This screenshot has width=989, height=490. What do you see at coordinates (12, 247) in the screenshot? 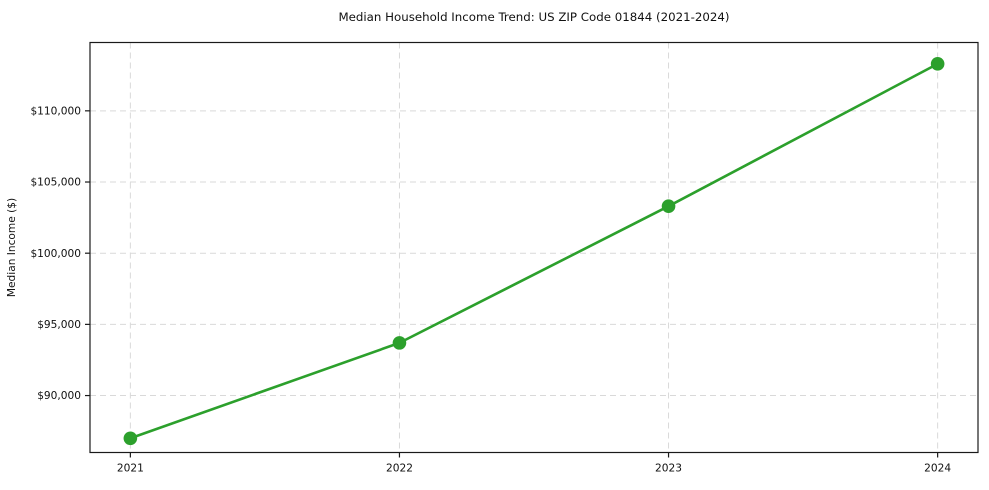
I see `y-axis-label: Median Income ($)` at bounding box center [12, 247].